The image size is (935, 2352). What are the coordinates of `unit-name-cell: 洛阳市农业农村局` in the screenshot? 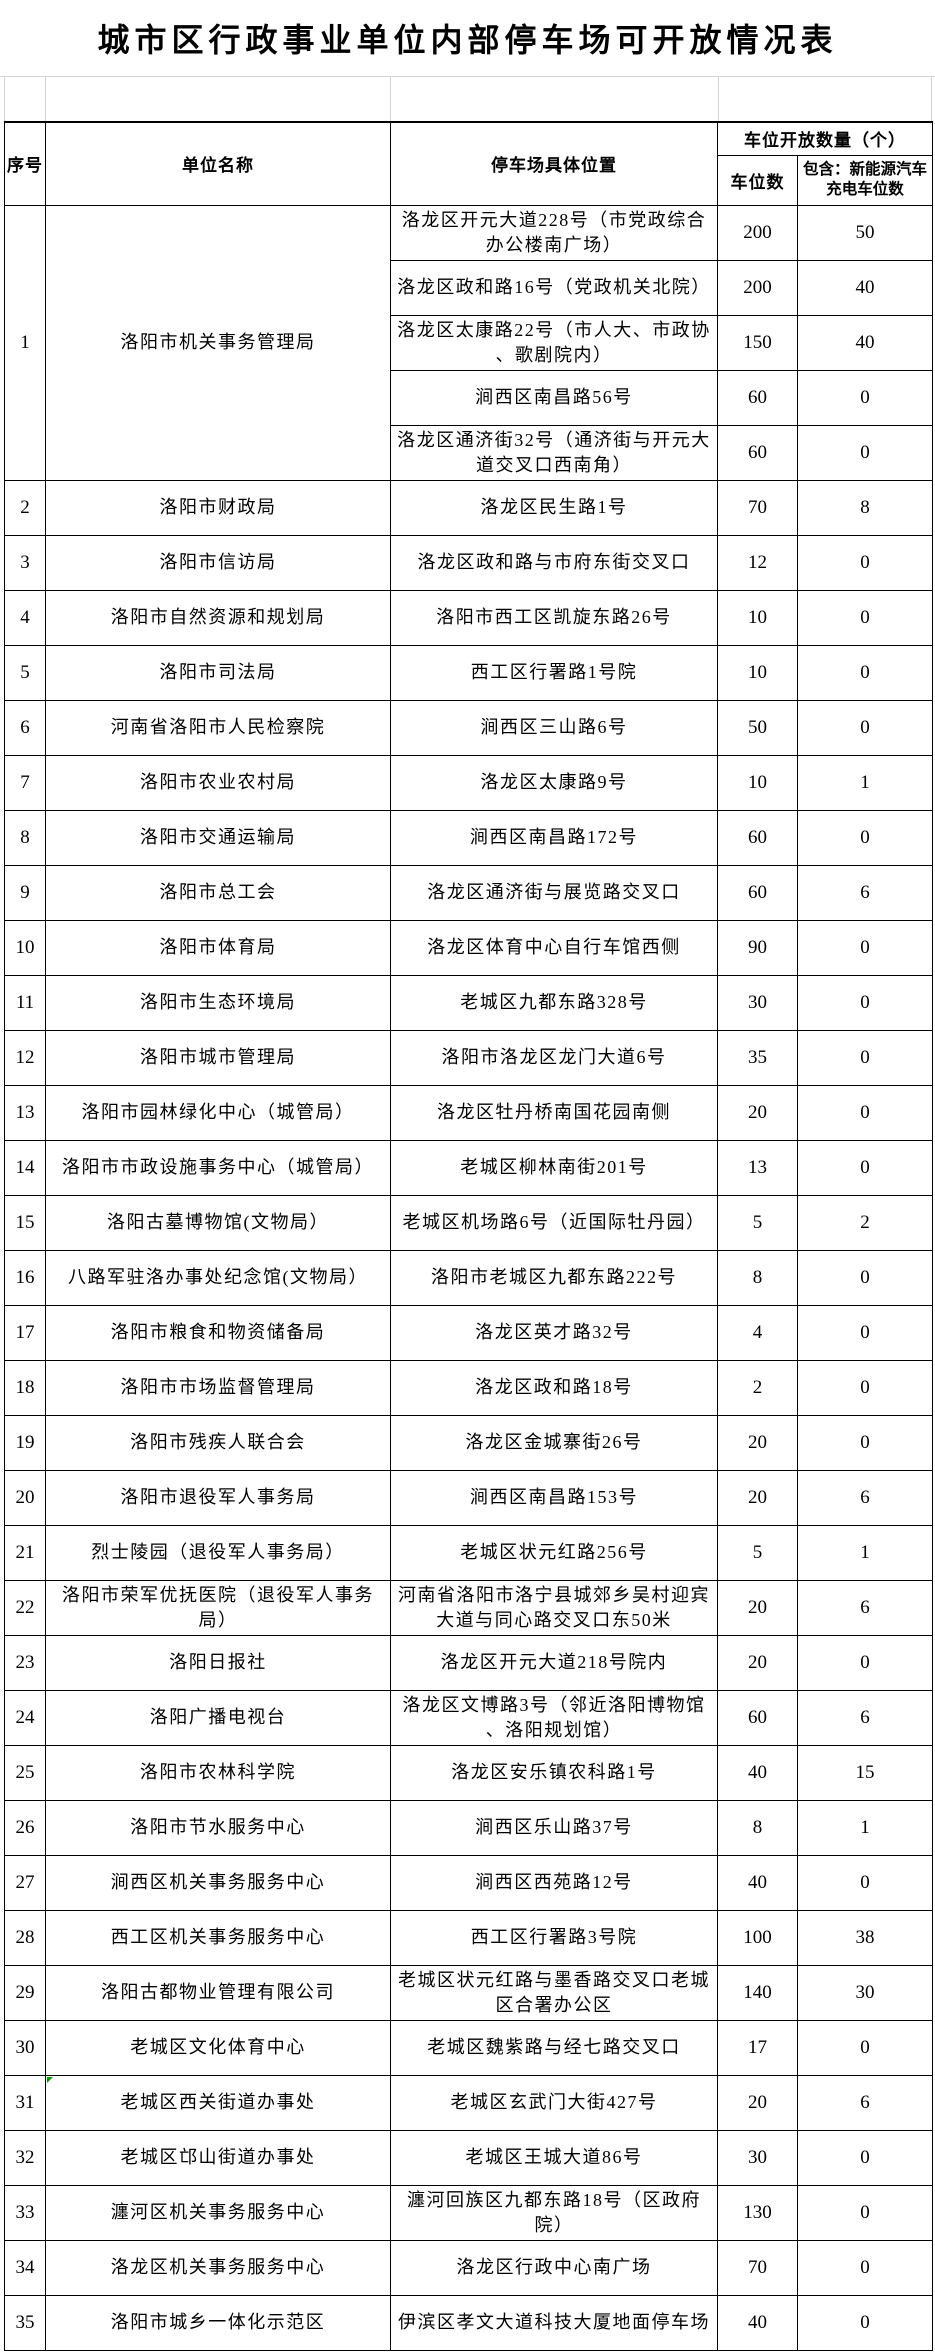 It's located at (218, 782).